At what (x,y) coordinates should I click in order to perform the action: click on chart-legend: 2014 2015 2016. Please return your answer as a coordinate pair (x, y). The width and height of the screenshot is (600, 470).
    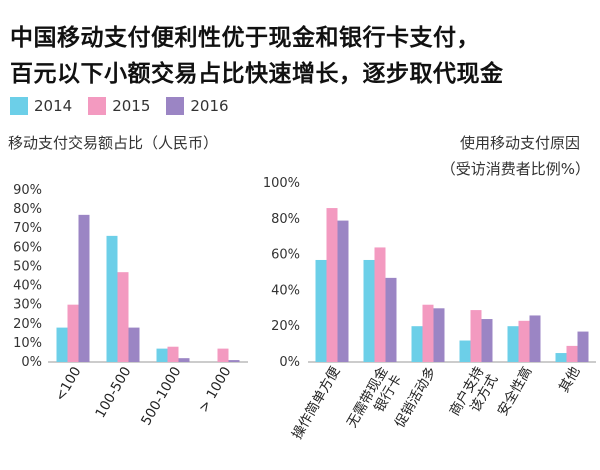
    Looking at the image, I should click on (127, 106).